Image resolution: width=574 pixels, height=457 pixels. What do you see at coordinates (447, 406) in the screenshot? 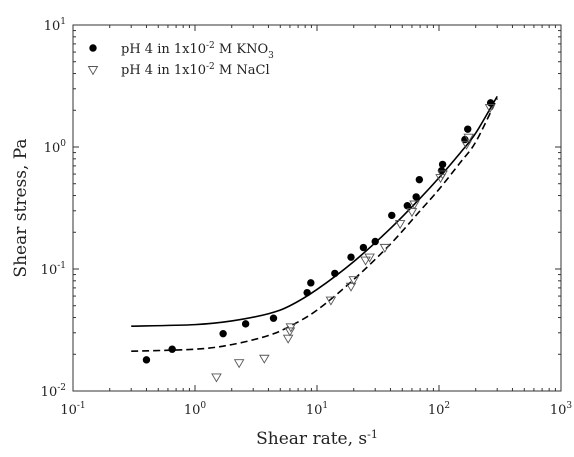
I see `x-tick-label-exp: 2` at bounding box center [447, 406].